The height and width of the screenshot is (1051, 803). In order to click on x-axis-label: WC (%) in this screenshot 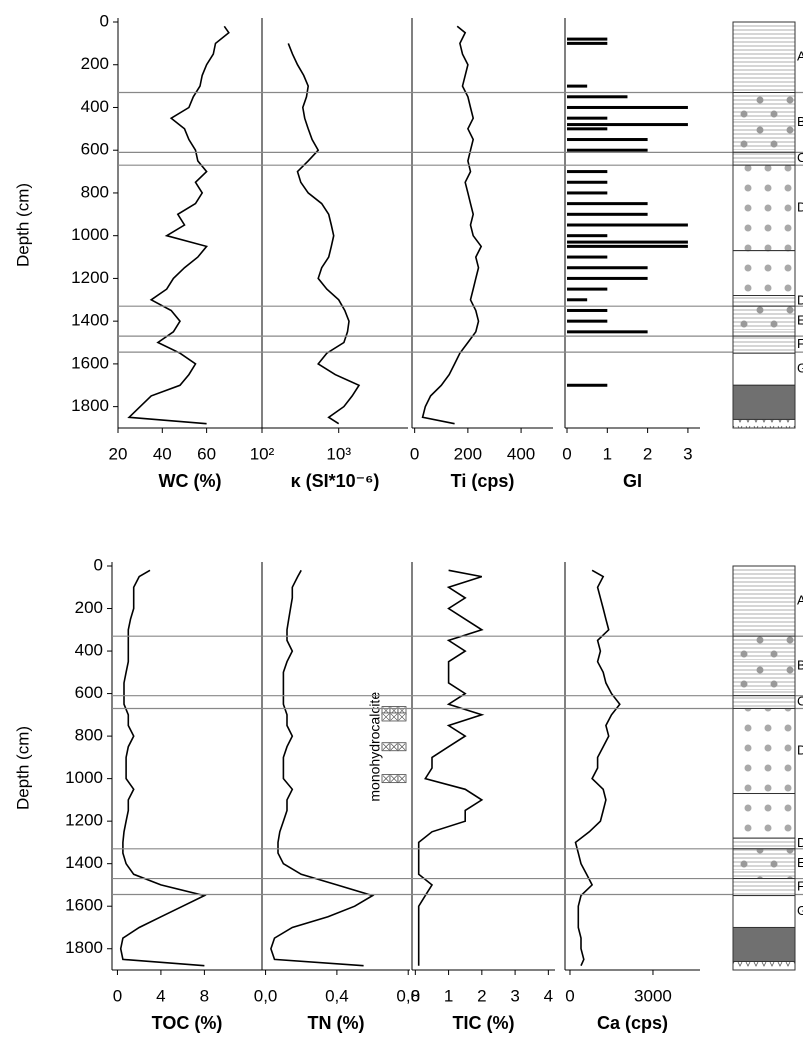, I will do `click(190, 481)`.